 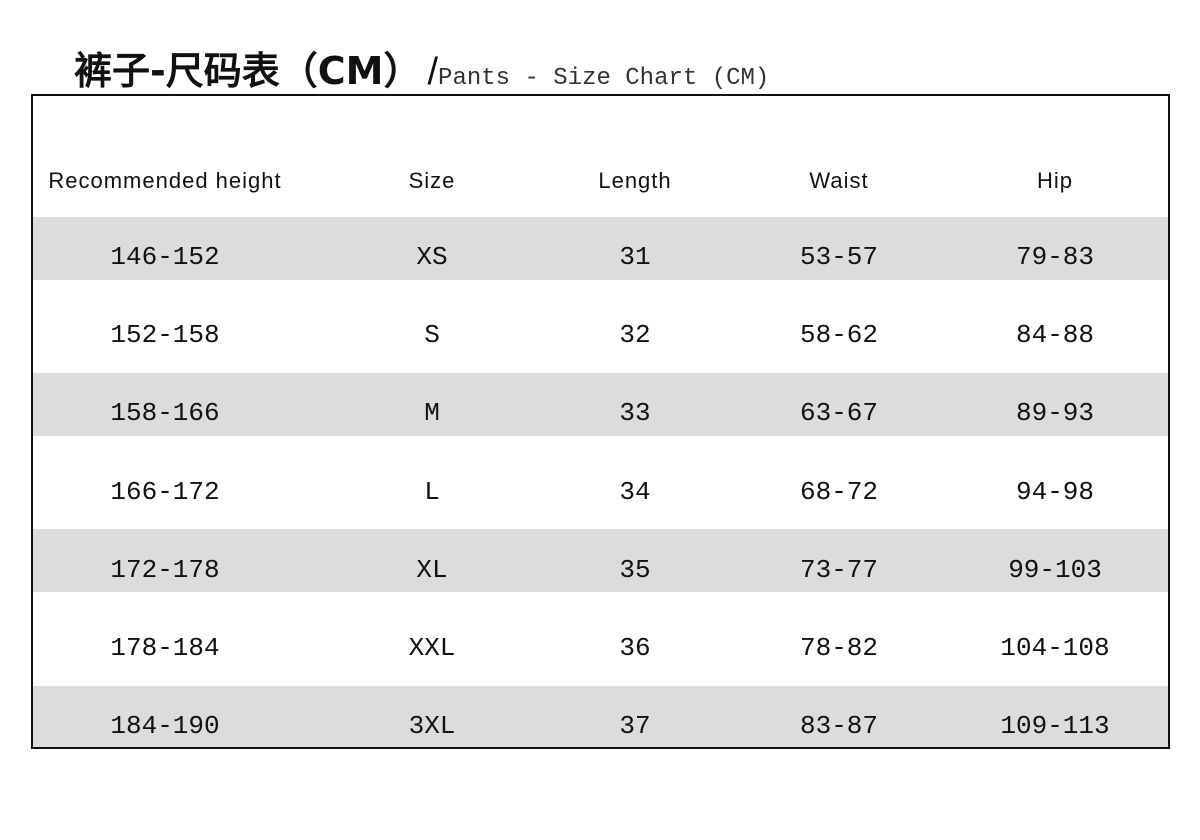 I want to click on table-cell: XXL, so click(x=432, y=648).